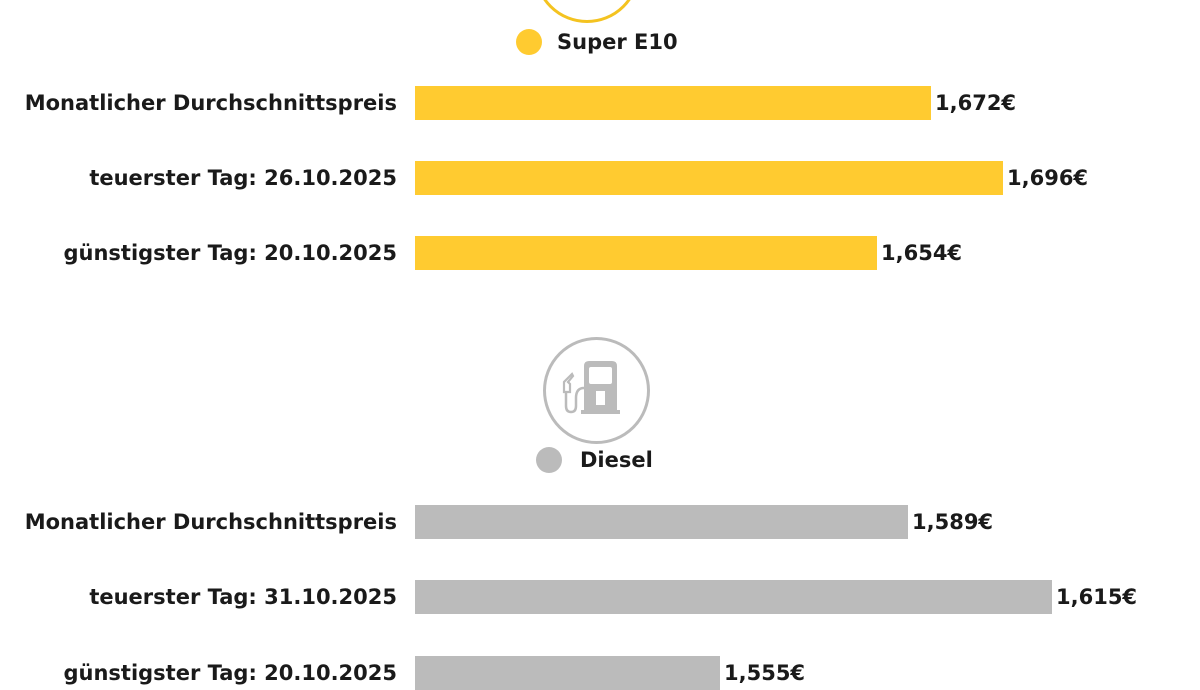  What do you see at coordinates (765, 673) in the screenshot?
I see `diesel-value-cheapest: 1,555€` at bounding box center [765, 673].